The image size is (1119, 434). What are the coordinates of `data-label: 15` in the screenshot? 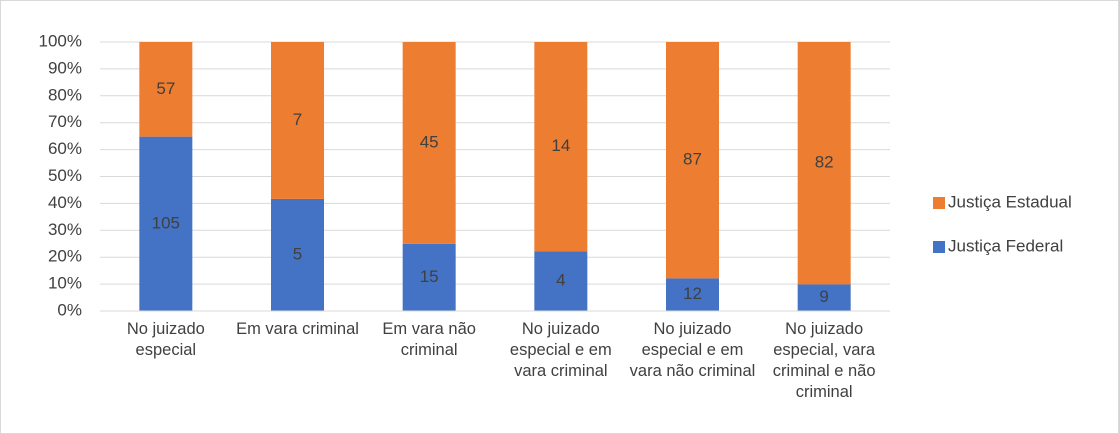 It's located at (429, 276).